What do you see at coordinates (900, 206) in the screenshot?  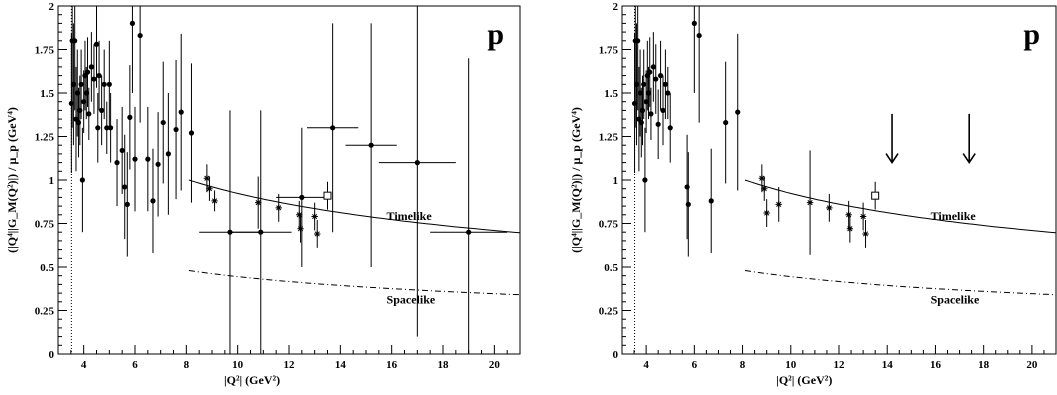 I see `timelike-curve` at bounding box center [900, 206].